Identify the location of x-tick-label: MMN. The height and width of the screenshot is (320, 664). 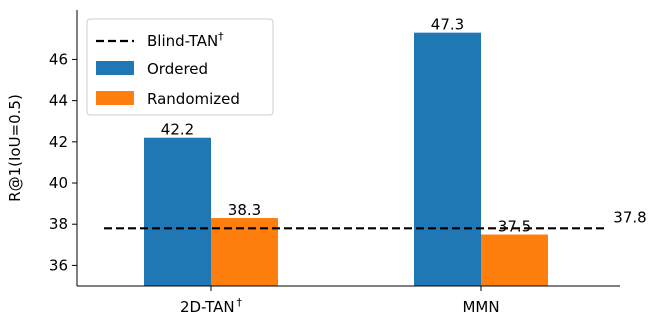
(480, 307).